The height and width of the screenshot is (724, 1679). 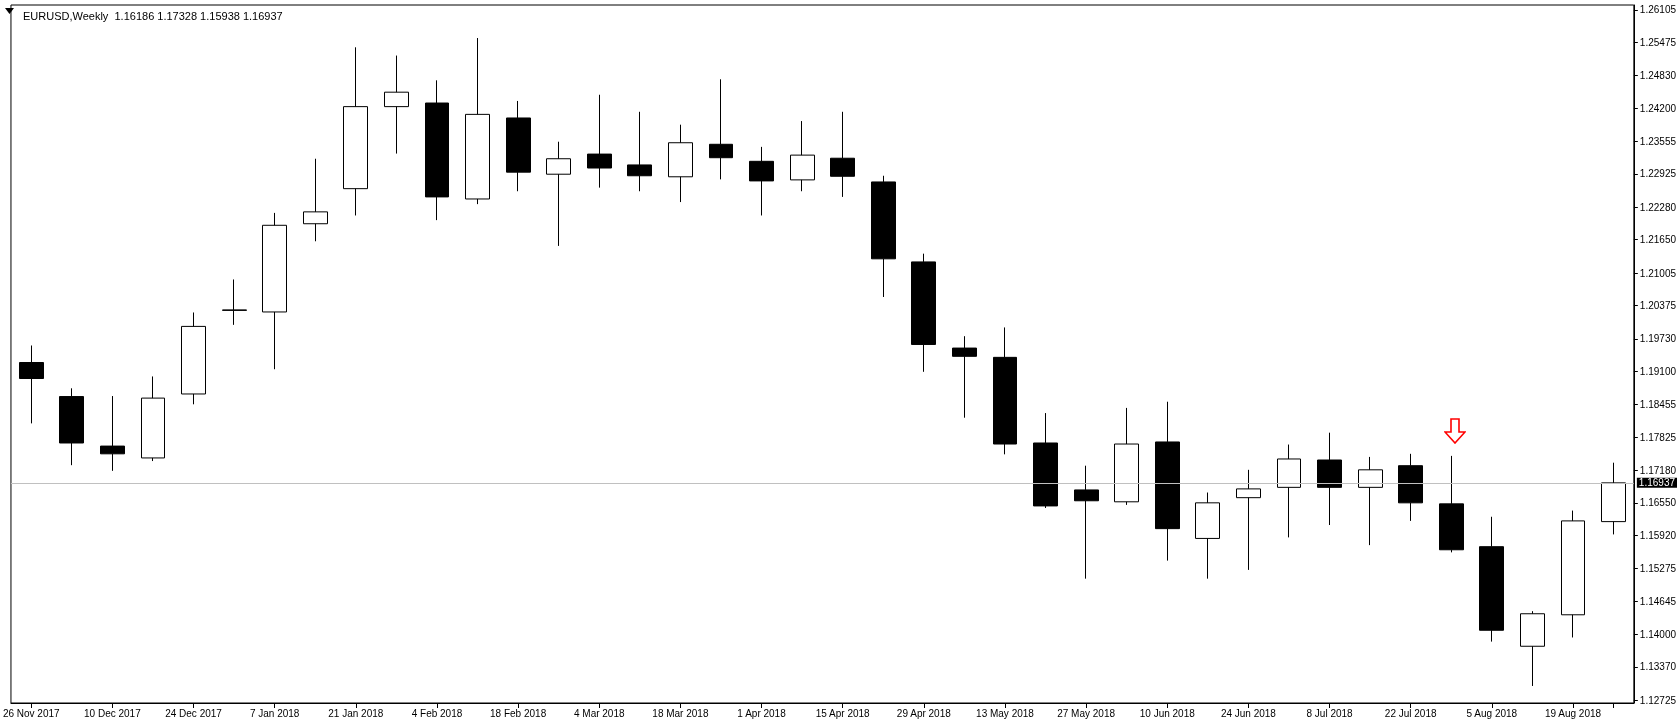 What do you see at coordinates (1658, 42) in the screenshot?
I see `y-tick-label: 1.25475` at bounding box center [1658, 42].